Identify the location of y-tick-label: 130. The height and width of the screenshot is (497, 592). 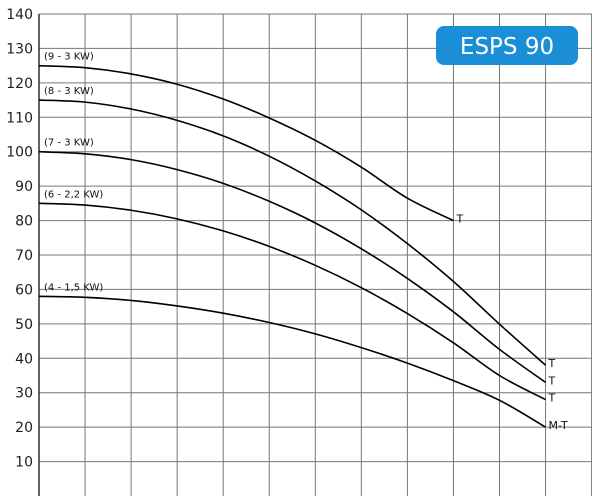
(19, 49).